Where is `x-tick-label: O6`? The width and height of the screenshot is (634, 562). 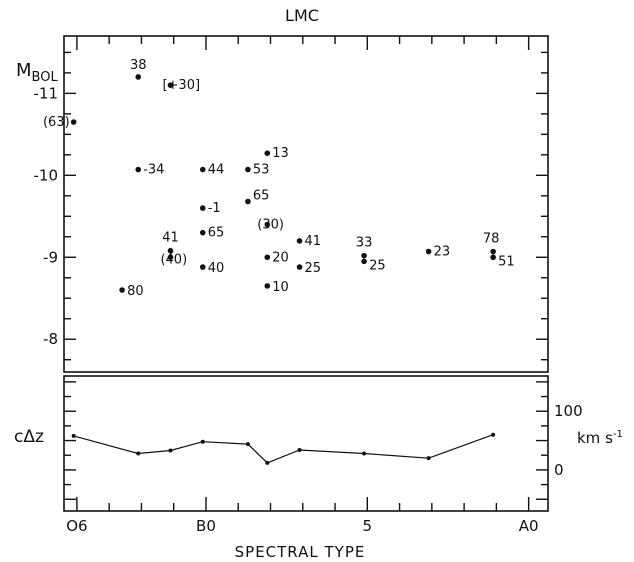
x-tick-label: O6 is located at coordinates (76, 526).